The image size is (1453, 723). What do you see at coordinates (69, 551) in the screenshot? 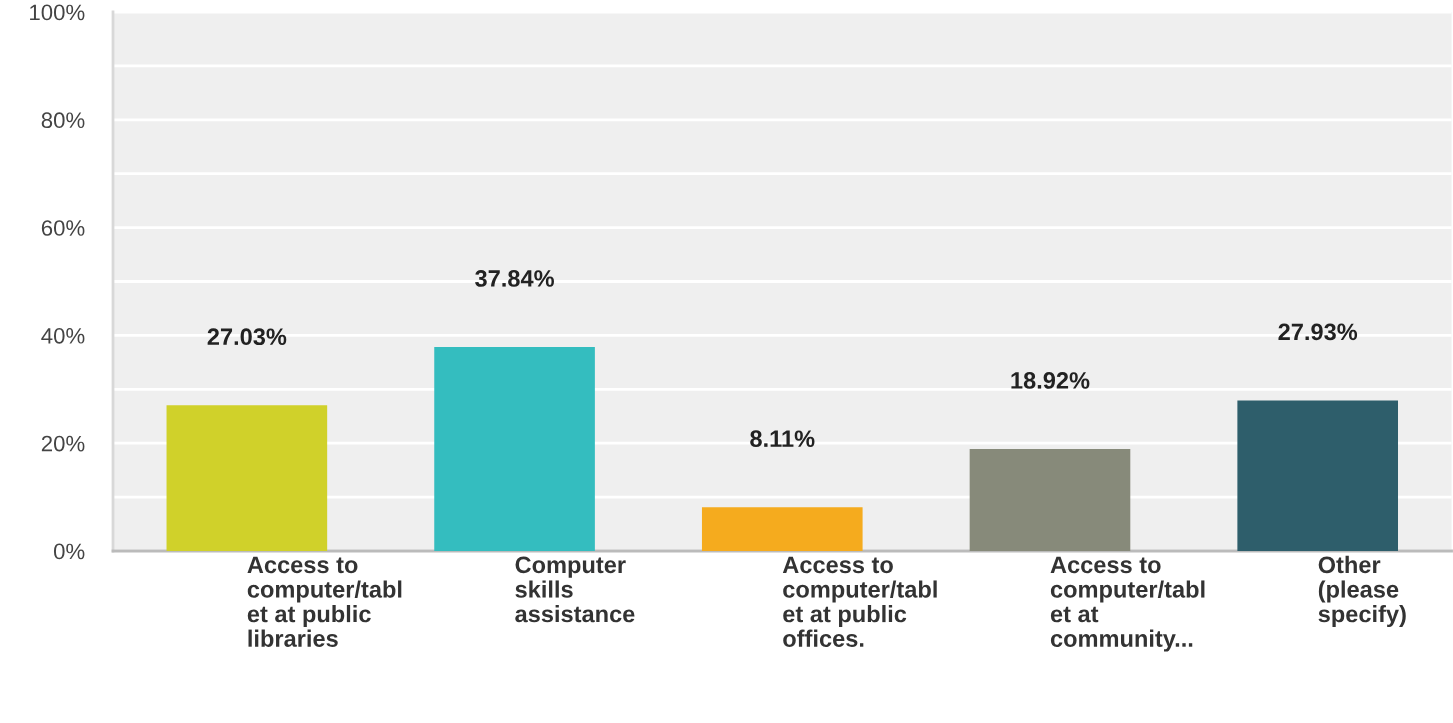
I see `y-tick-label: 0%` at bounding box center [69, 551].